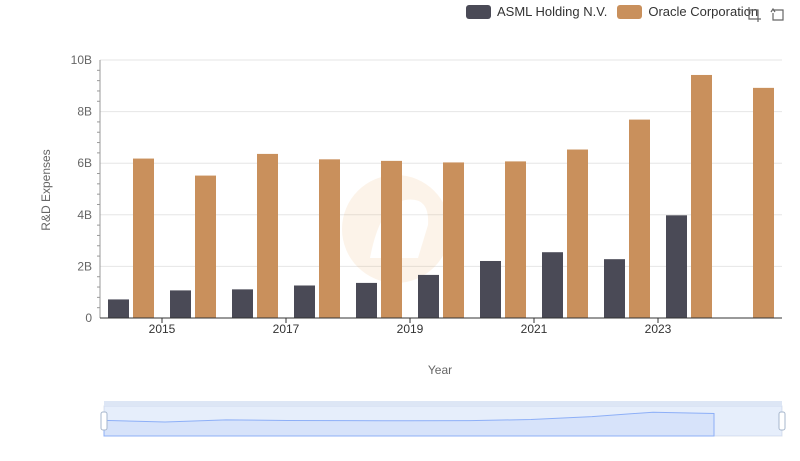 The width and height of the screenshot is (800, 461). I want to click on x-axis-ticks: 2015 2017 2019 2021 2023, so click(410, 329).